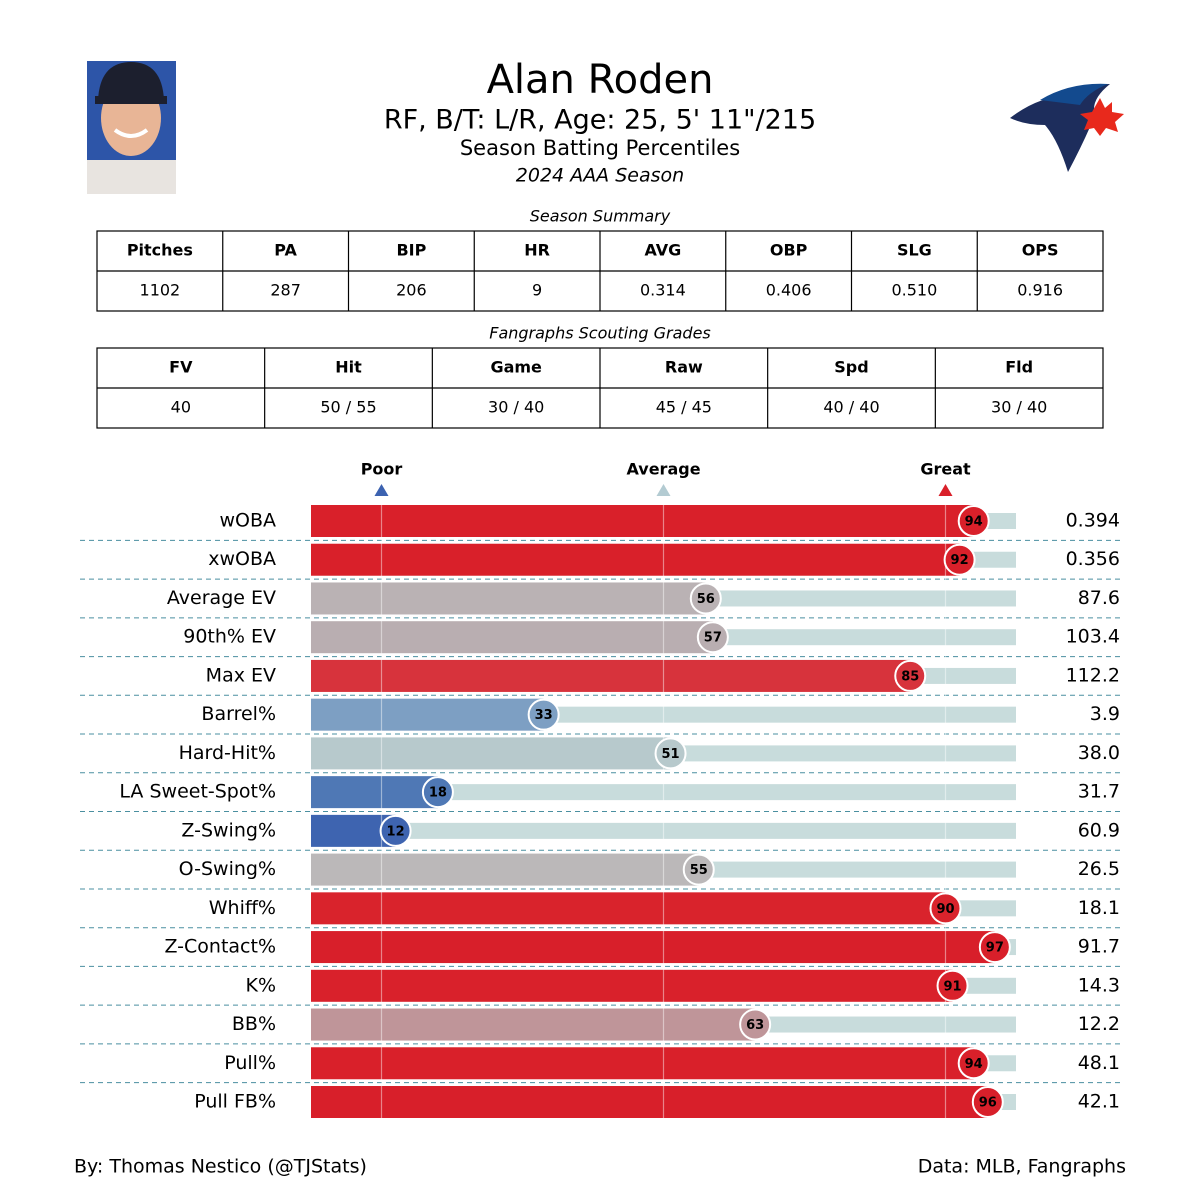  What do you see at coordinates (1040, 250) in the screenshot?
I see `table-header: OPS` at bounding box center [1040, 250].